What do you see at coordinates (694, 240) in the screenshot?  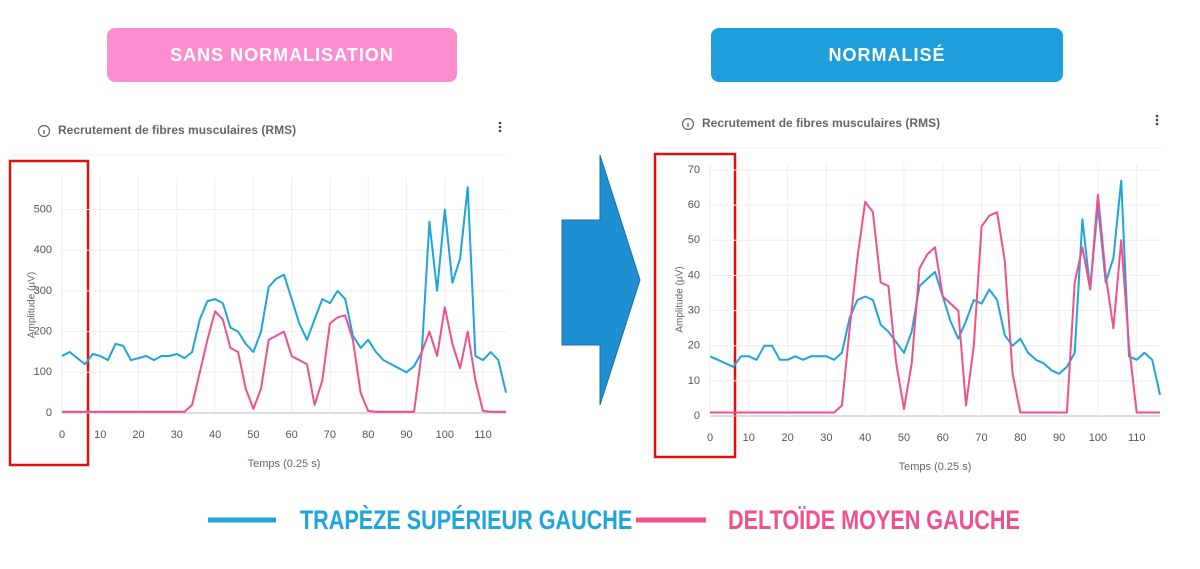 I see `y-tick-label: 50` at bounding box center [694, 240].